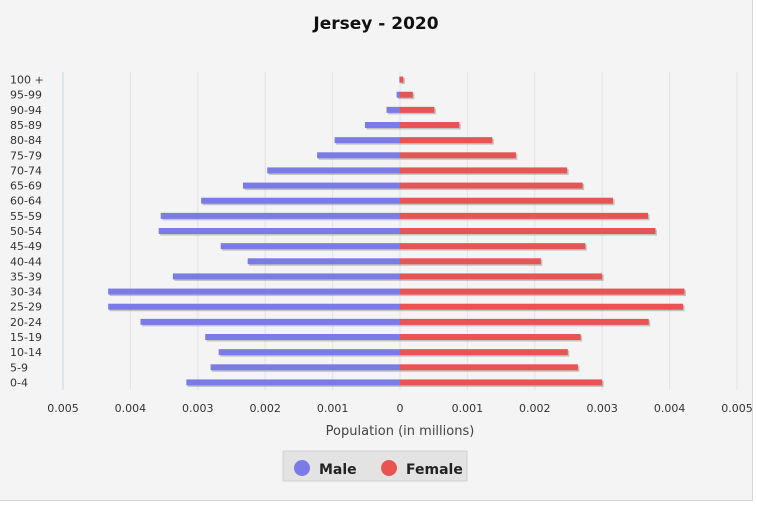  What do you see at coordinates (434, 470) in the screenshot?
I see `legend-female-label: Female` at bounding box center [434, 470].